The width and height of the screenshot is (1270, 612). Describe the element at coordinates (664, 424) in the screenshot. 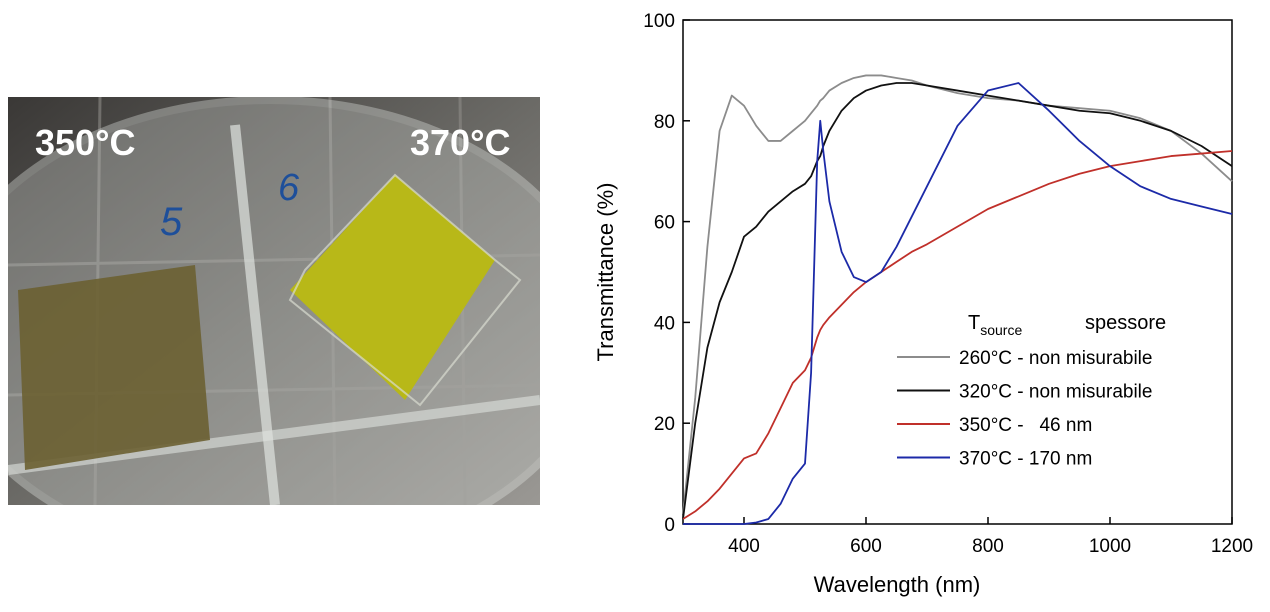

I see `y-tick-label: 20` at that location.